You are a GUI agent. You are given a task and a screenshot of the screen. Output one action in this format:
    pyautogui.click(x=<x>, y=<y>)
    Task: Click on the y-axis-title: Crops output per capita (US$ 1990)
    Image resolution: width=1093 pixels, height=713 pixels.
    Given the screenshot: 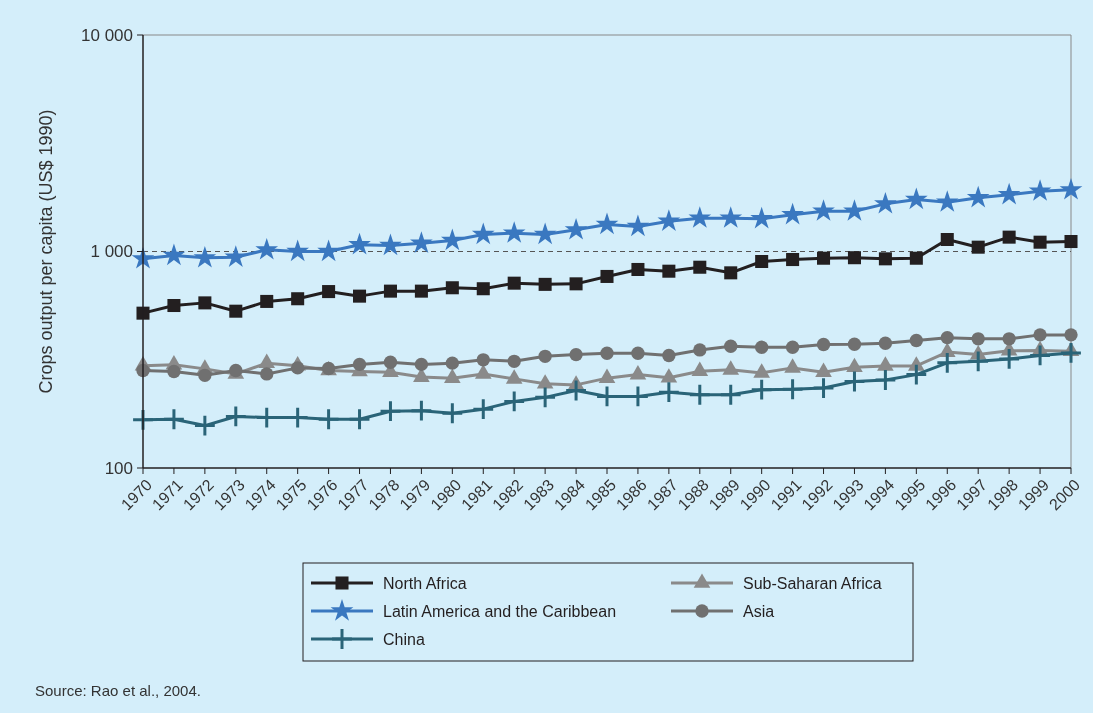 What is the action you would take?
    pyautogui.click(x=46, y=251)
    